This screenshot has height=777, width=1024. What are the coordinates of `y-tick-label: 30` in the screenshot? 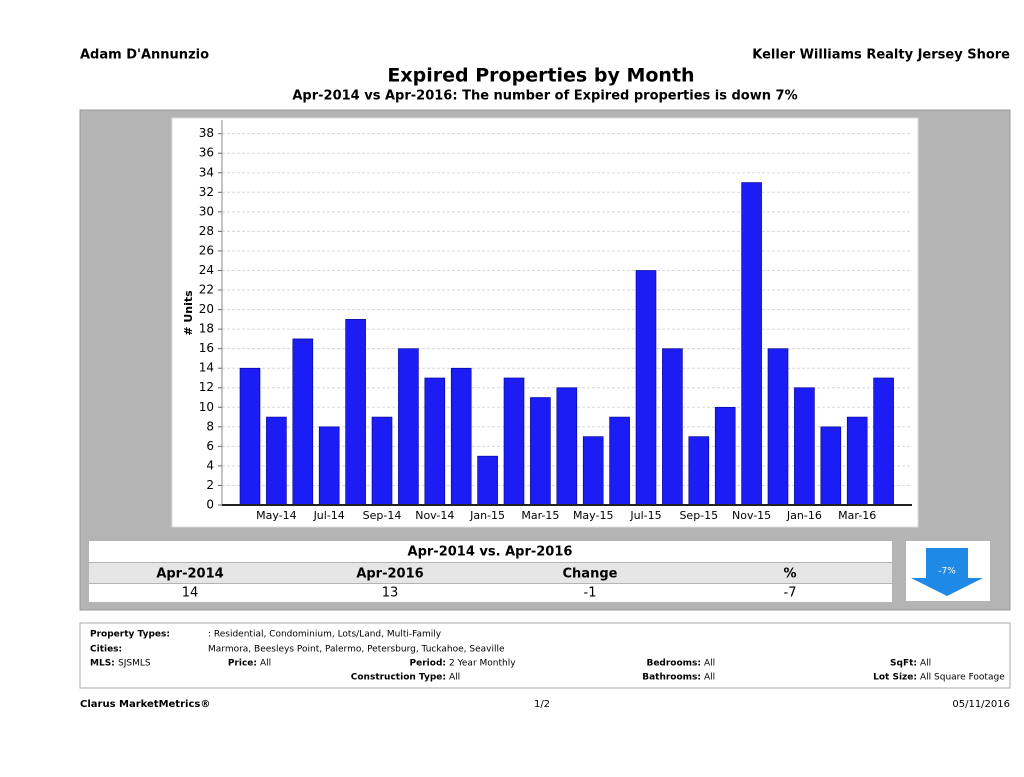 It's located at (206, 211).